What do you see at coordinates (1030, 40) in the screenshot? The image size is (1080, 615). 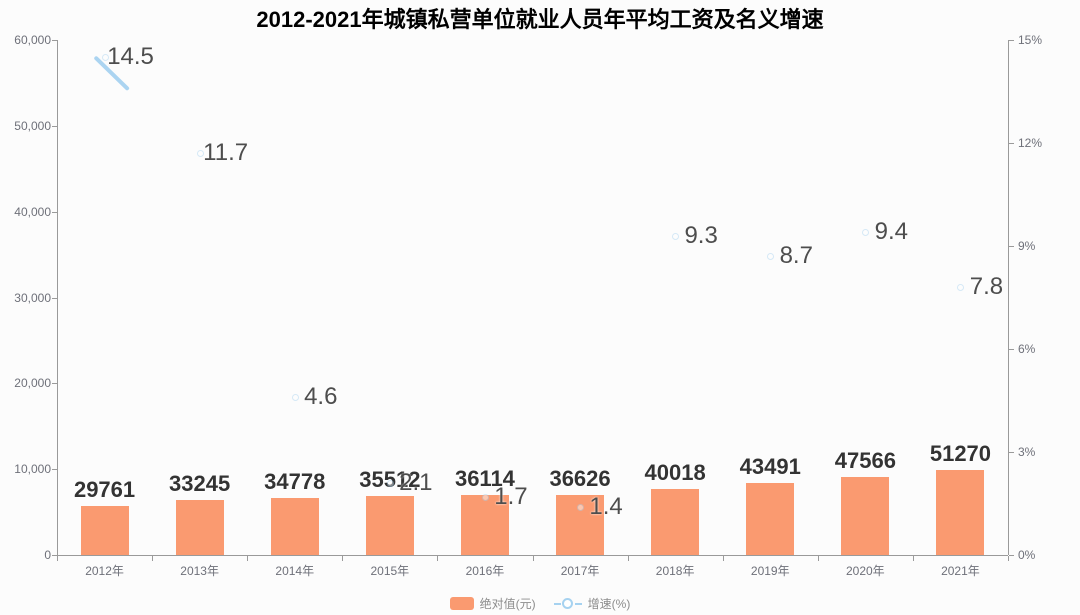 I see `y-axis-tick-label-right: 15%` at bounding box center [1030, 40].